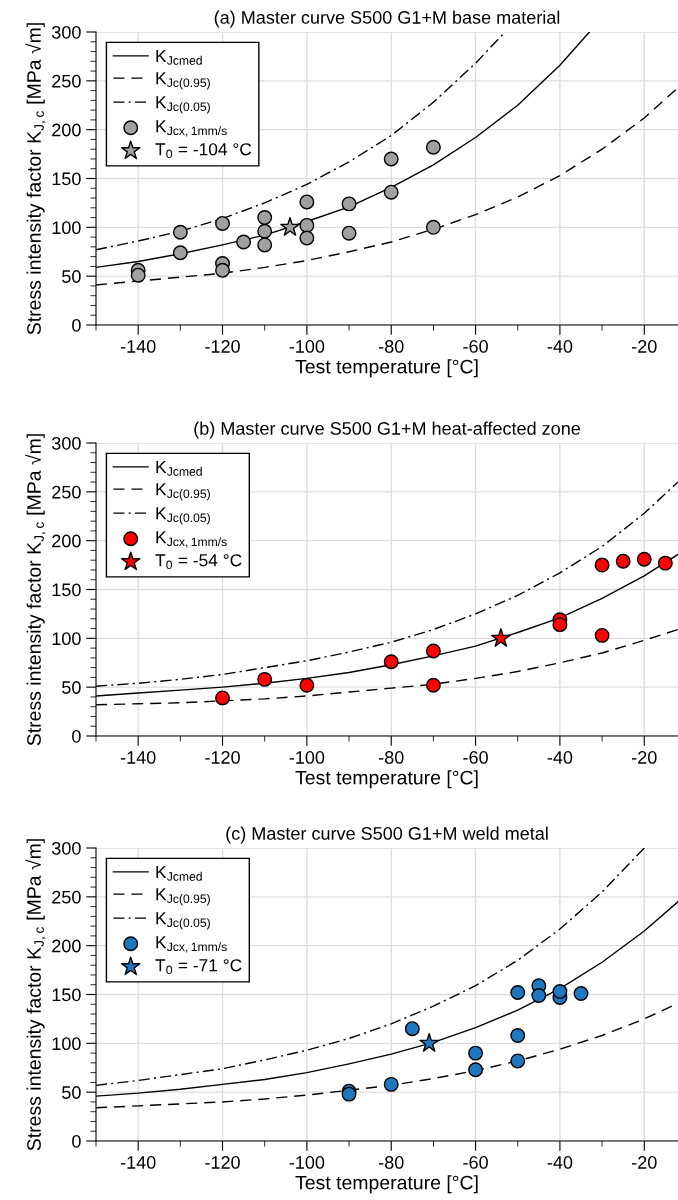 This screenshot has height=1200, width=678. I want to click on chart-title: (c) Master curve S500 G1+M weld metal, so click(387, 835).